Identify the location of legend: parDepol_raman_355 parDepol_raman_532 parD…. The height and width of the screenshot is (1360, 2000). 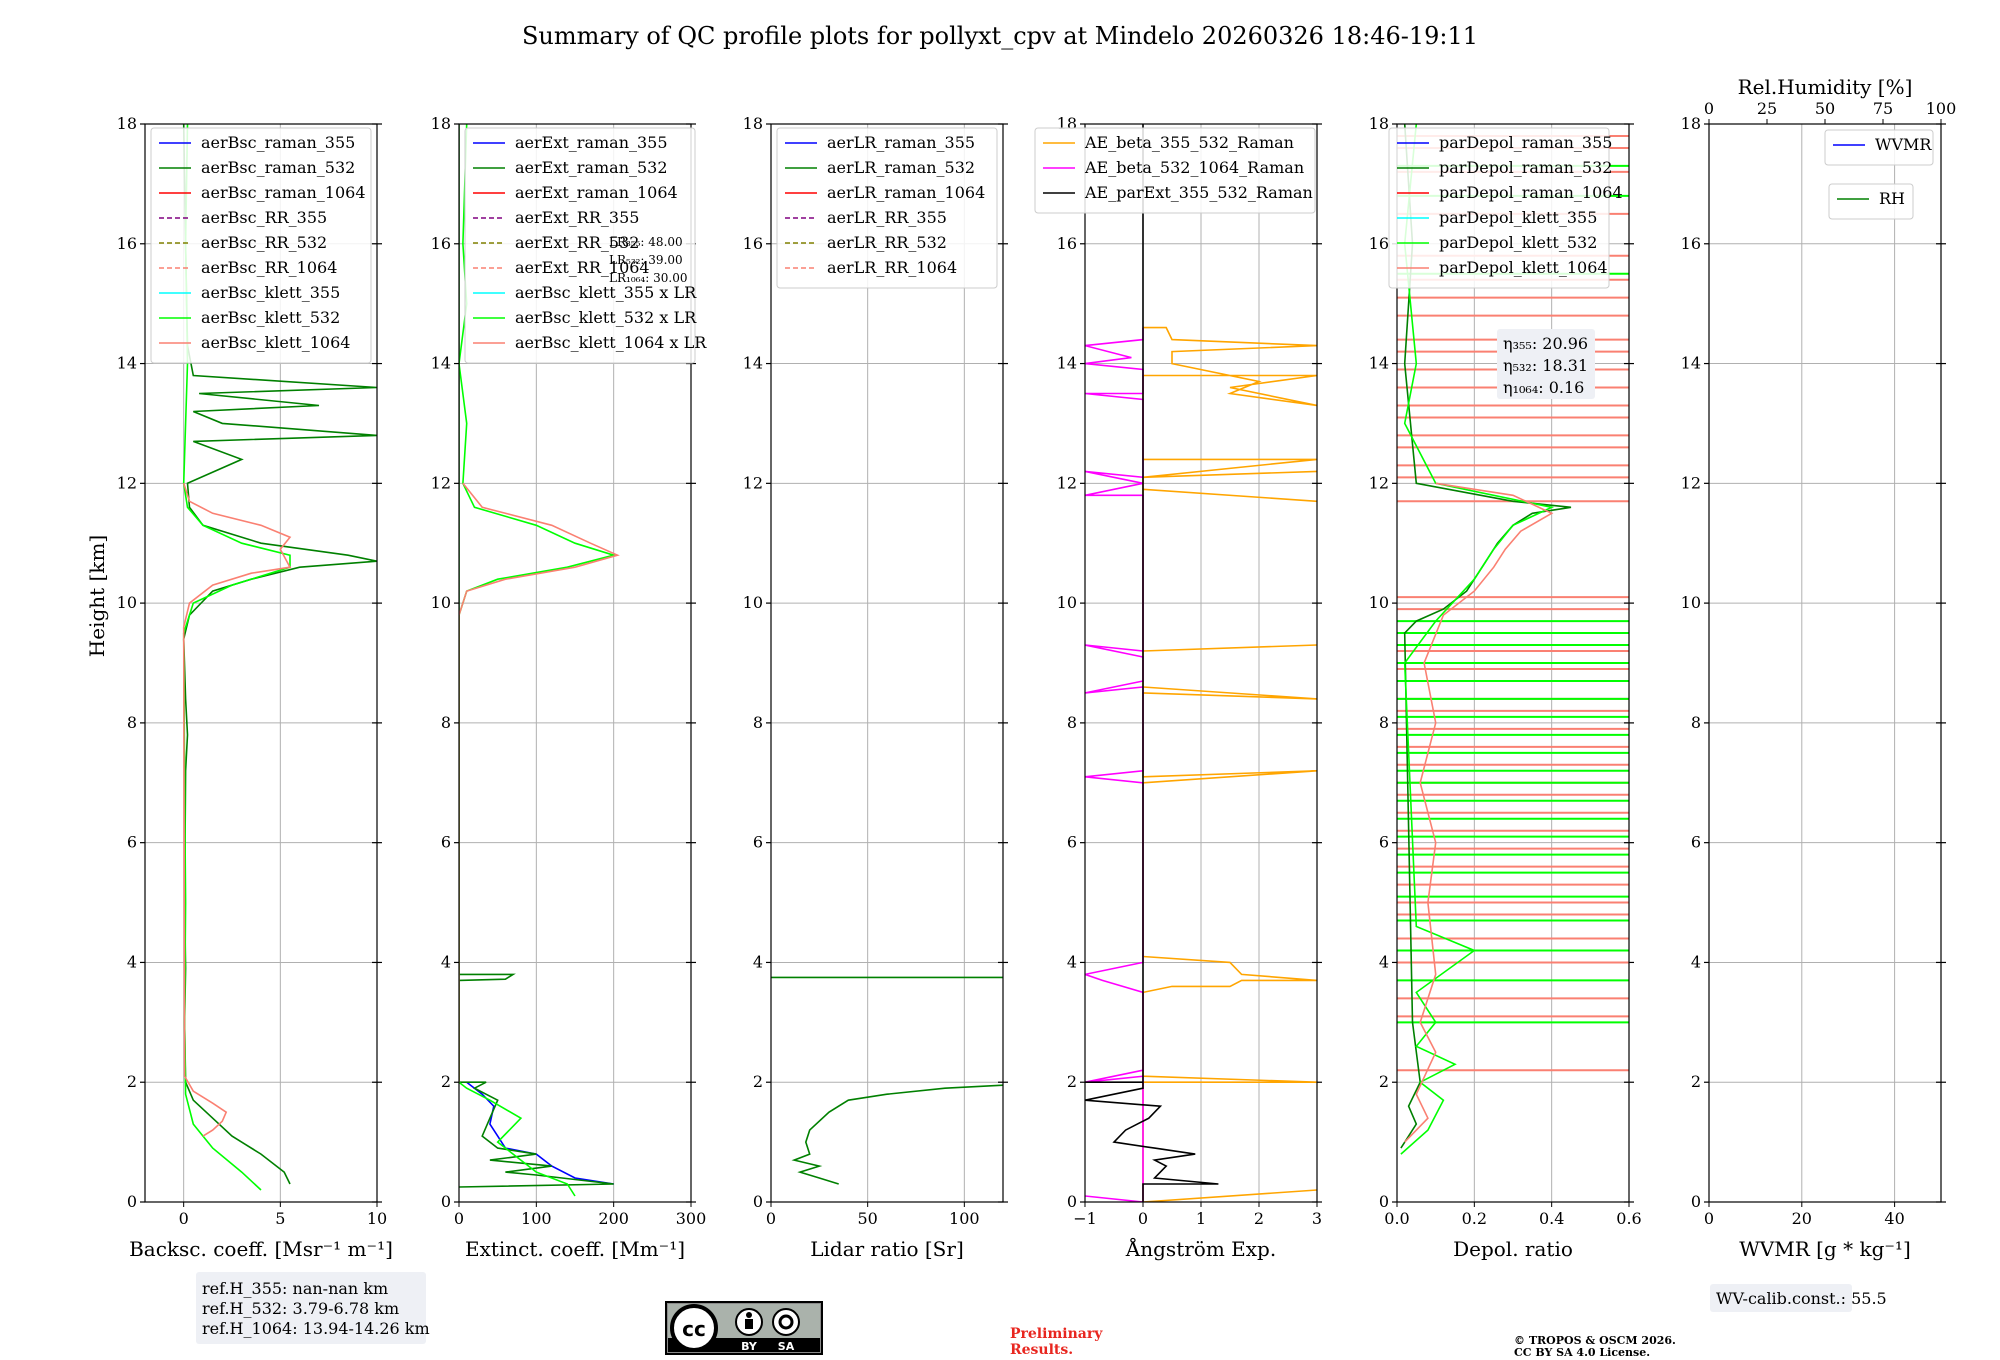
(1505, 208).